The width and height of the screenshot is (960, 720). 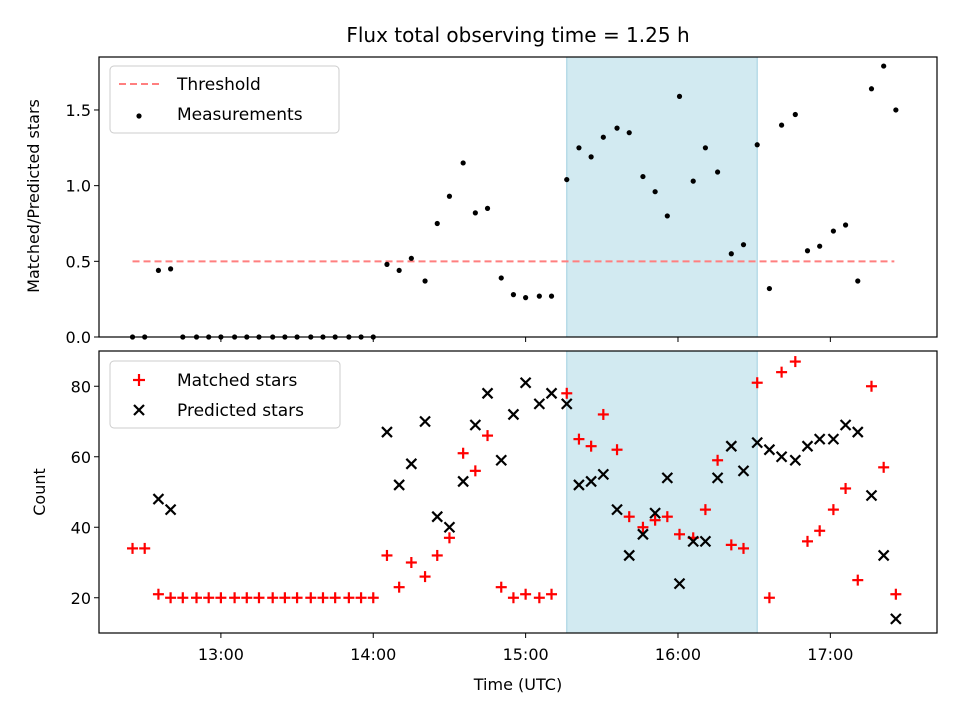 What do you see at coordinates (39, 492) in the screenshot?
I see `bottom-y-axis-label: Count` at bounding box center [39, 492].